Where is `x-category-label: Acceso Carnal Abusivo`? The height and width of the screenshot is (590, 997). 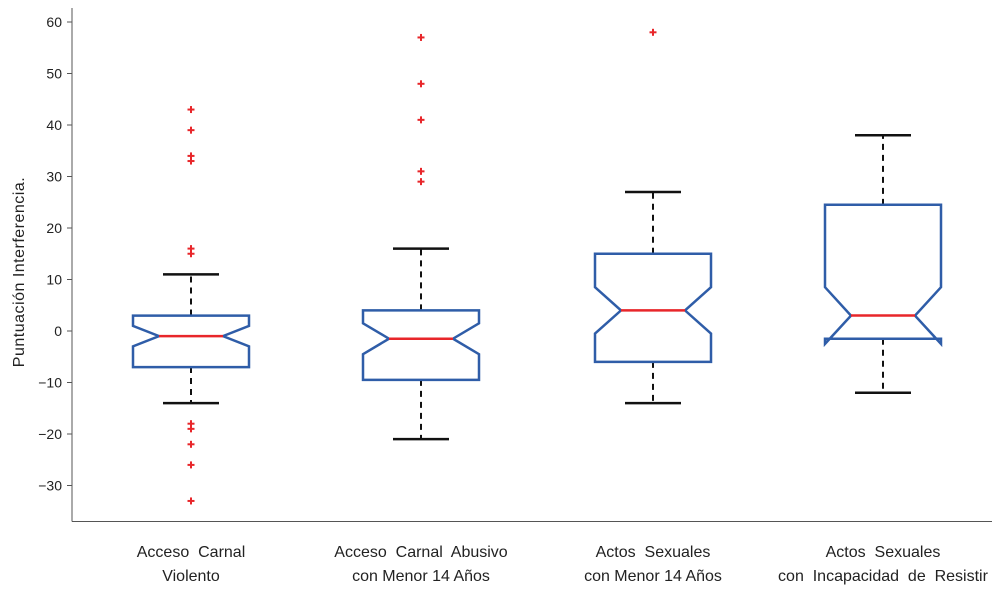
x-category-label: Acceso Carnal Abusivo is located at coordinates (421, 552).